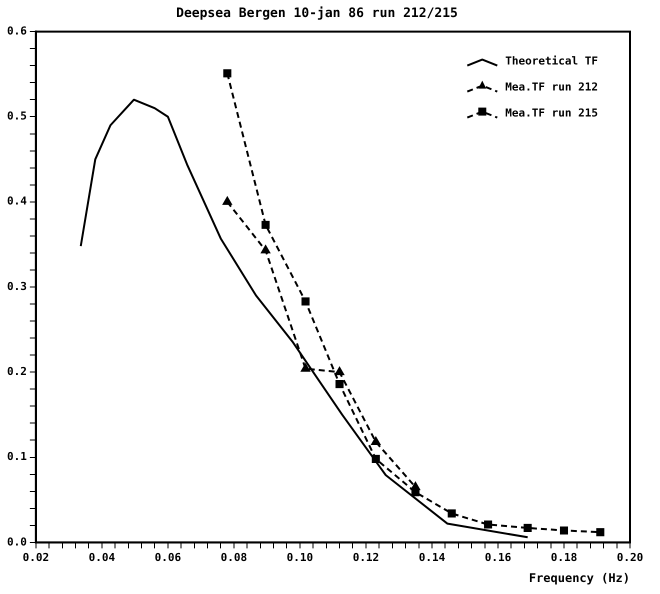 This screenshot has width=660, height=594. I want to click on y-tick-label: 0.3, so click(16, 286).